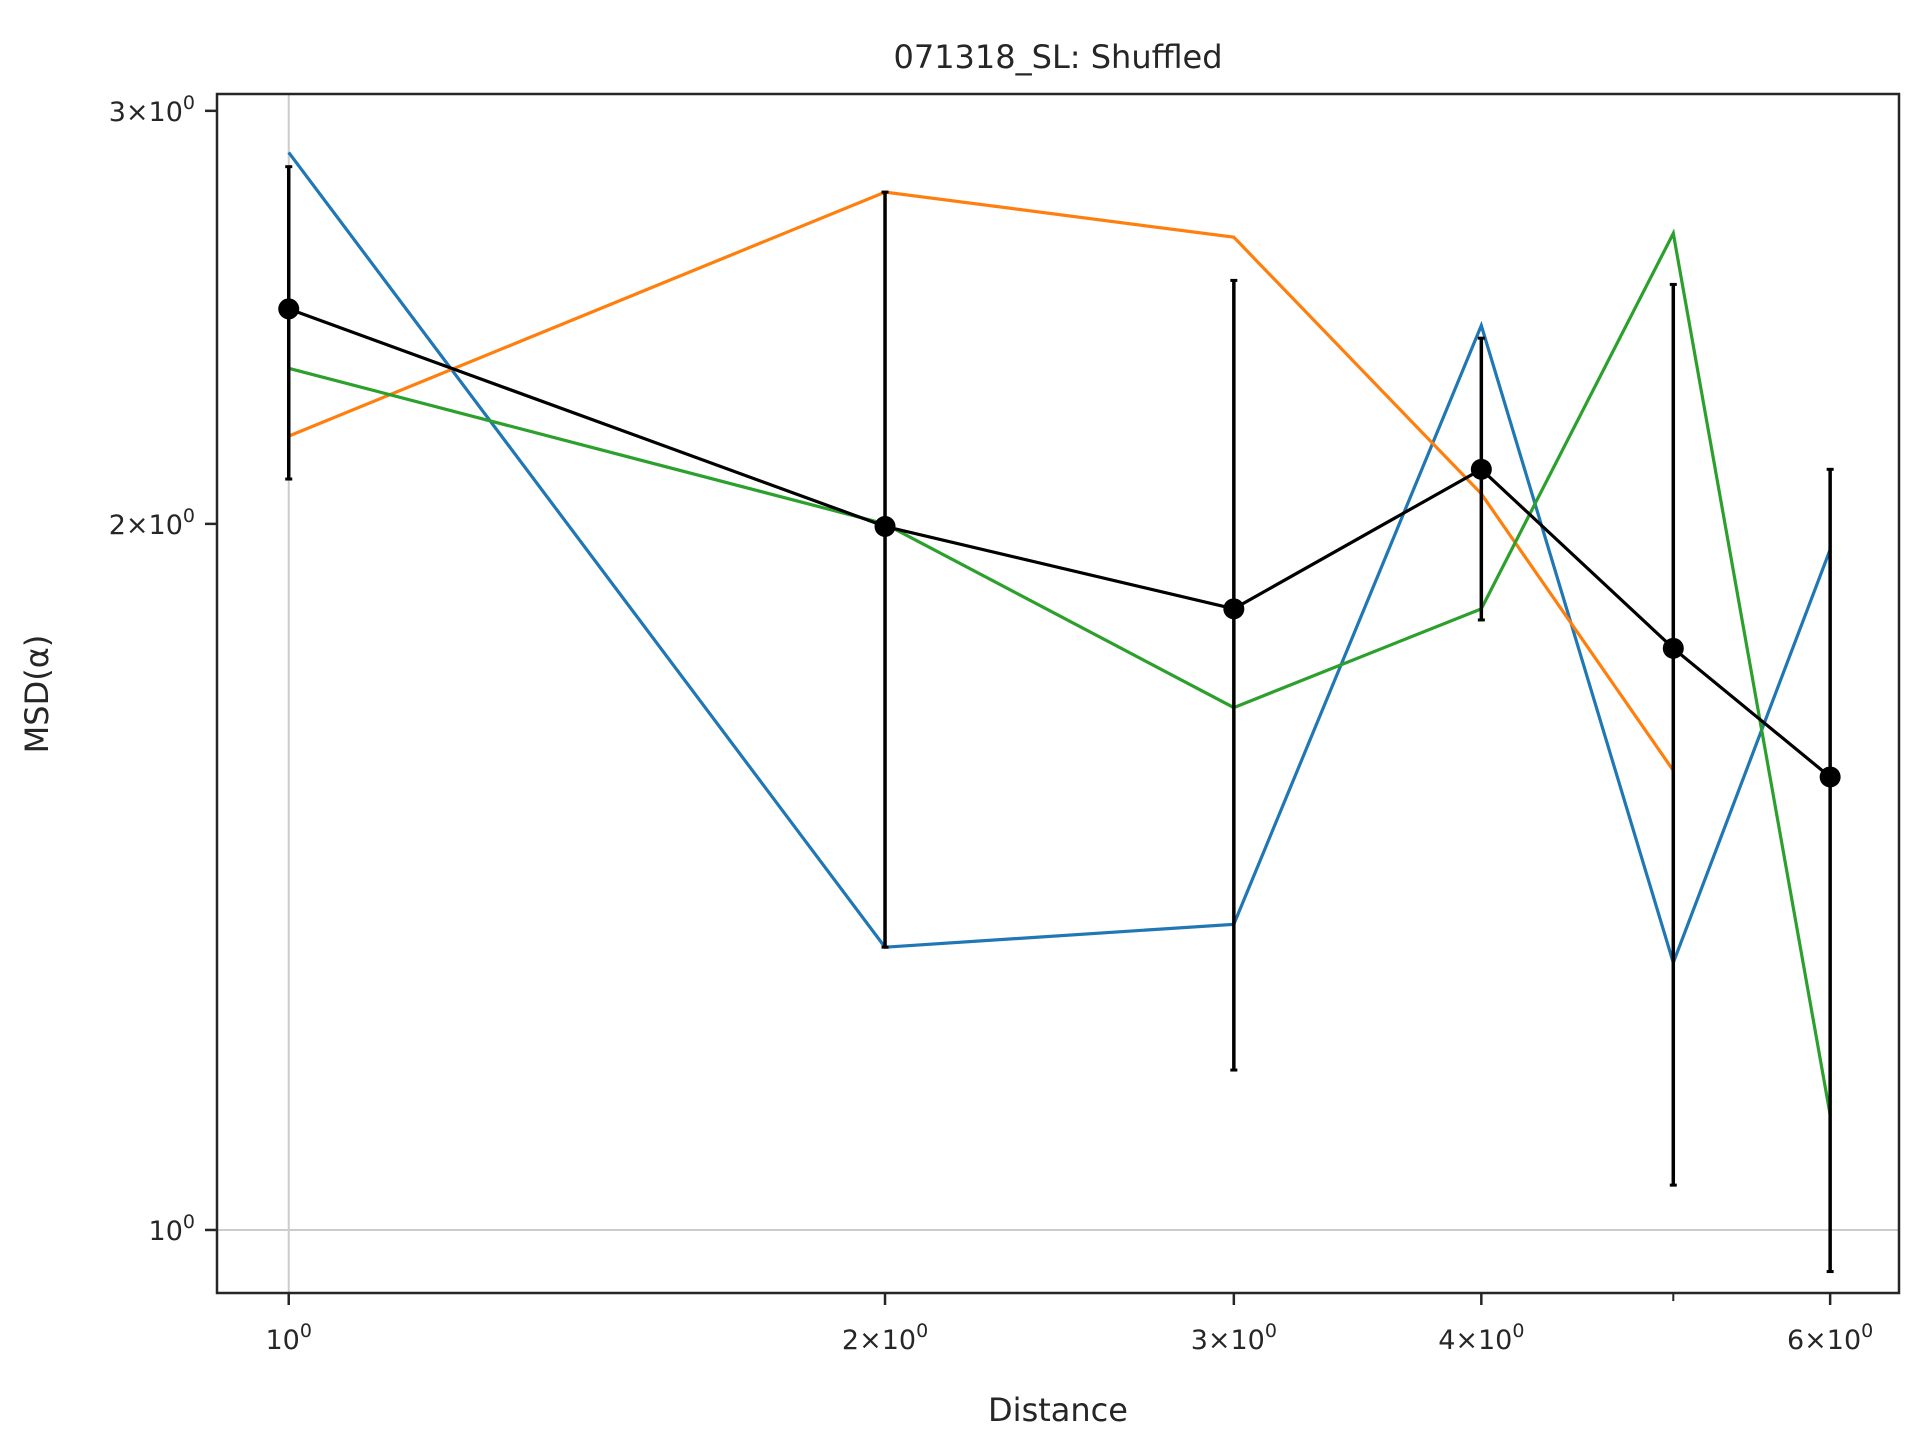 The height and width of the screenshot is (1440, 1920). I want to click on x-tick-label: 6×100, so click(1830, 1338).